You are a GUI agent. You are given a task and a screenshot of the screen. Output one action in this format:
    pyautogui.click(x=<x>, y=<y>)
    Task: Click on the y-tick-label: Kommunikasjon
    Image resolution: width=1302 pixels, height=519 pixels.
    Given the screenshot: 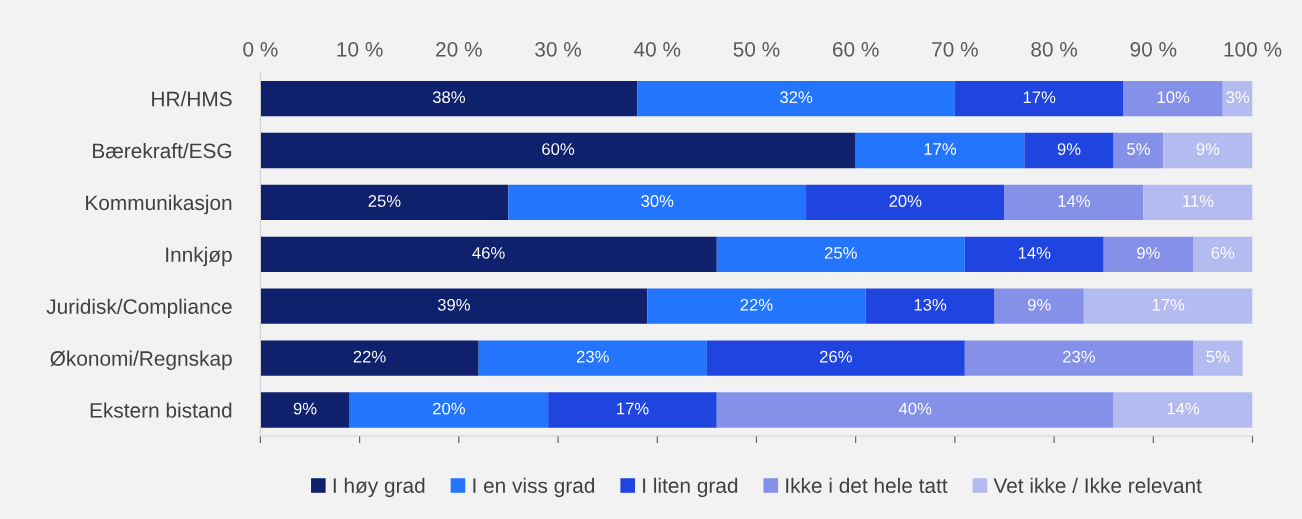 What is the action you would take?
    pyautogui.click(x=159, y=204)
    